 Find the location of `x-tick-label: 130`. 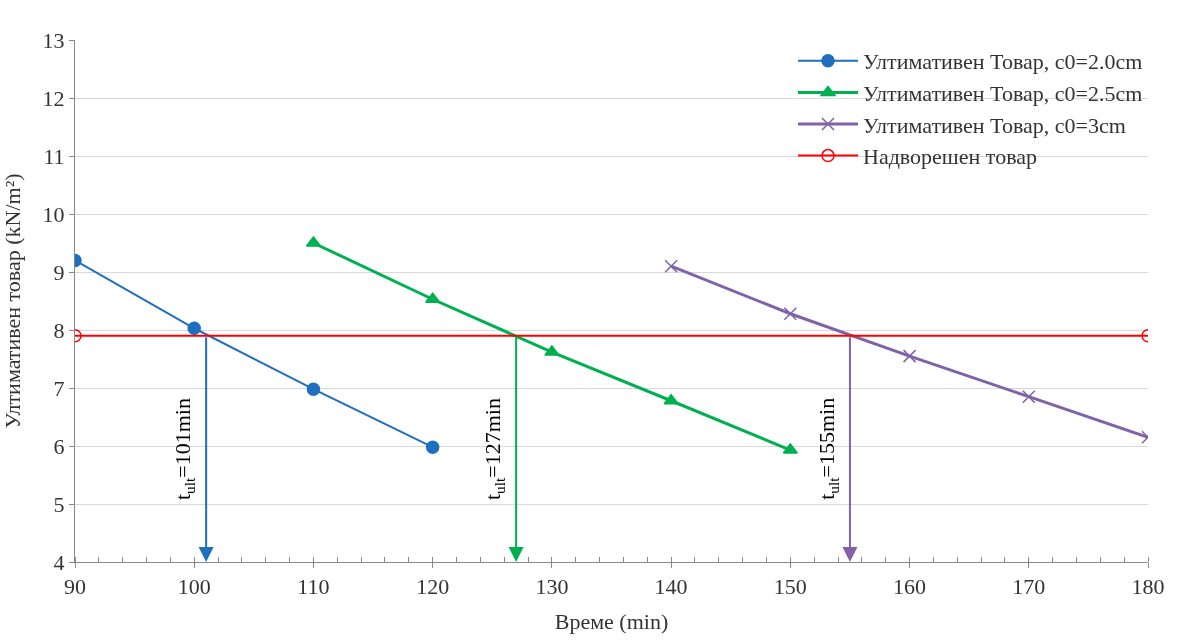

x-tick-label: 130 is located at coordinates (552, 587).